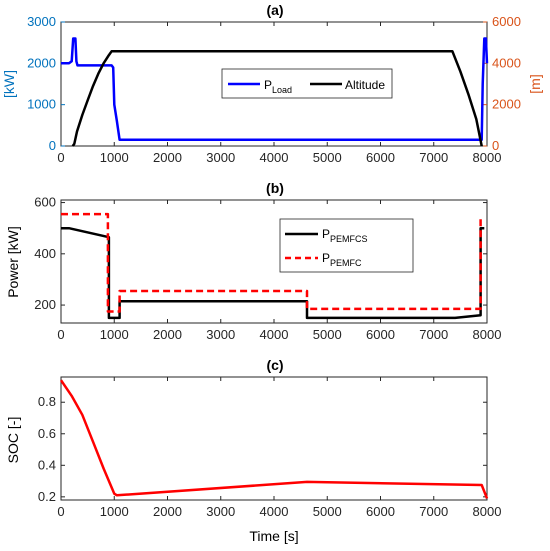  Describe the element at coordinates (52, 145) in the screenshot. I see `y-tick-label: 0` at that location.